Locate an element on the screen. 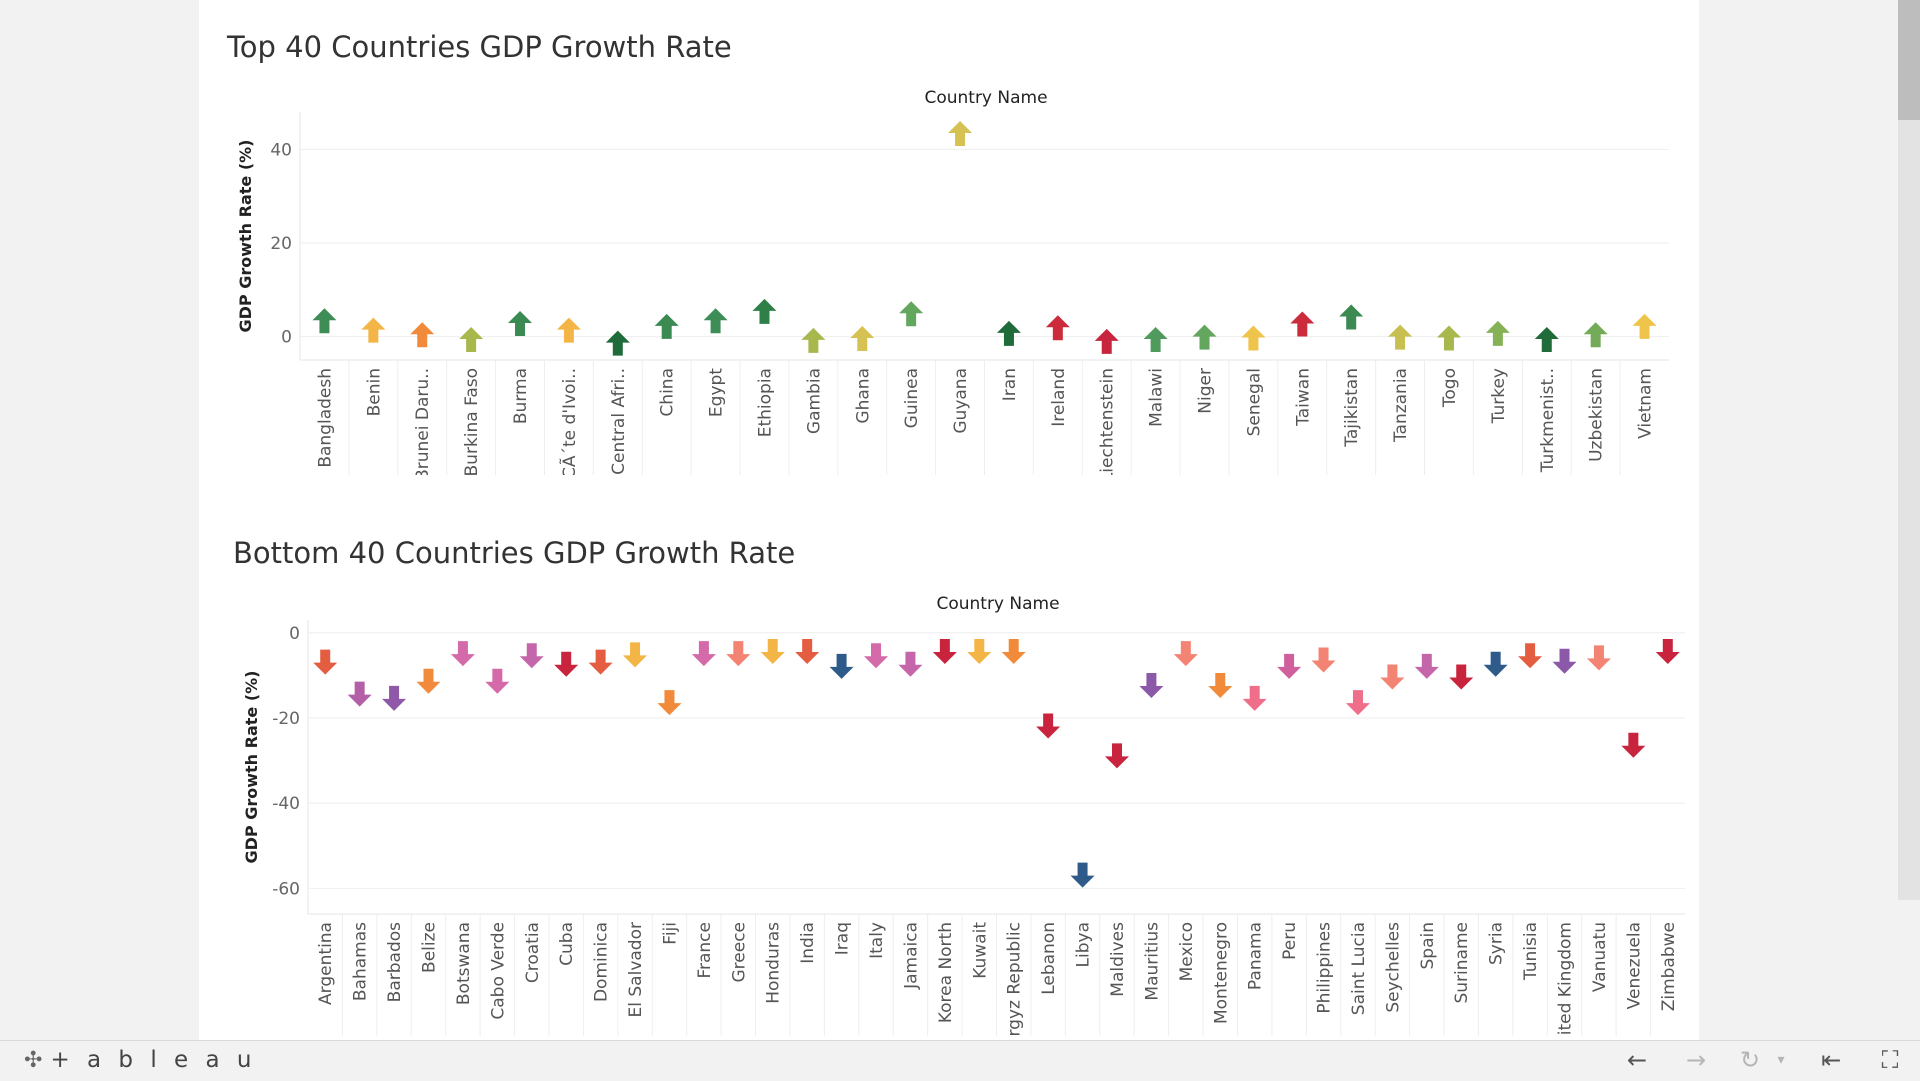 The width and height of the screenshot is (1920, 1081). revert-button: ↻ is located at coordinates (1750, 1060).